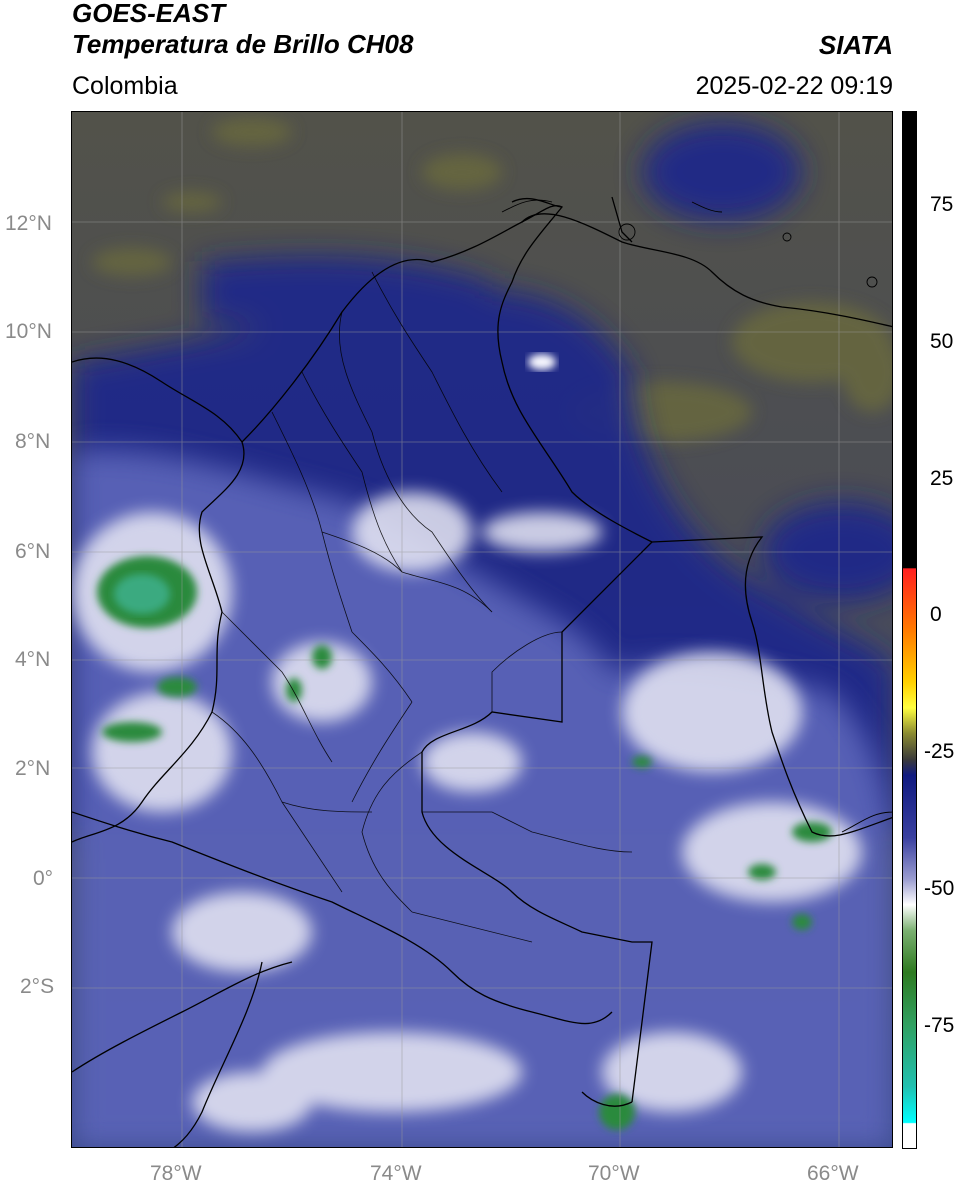 This screenshot has height=1190, width=966. Describe the element at coordinates (855, 45) in the screenshot. I see `source-label: SIATA` at that location.